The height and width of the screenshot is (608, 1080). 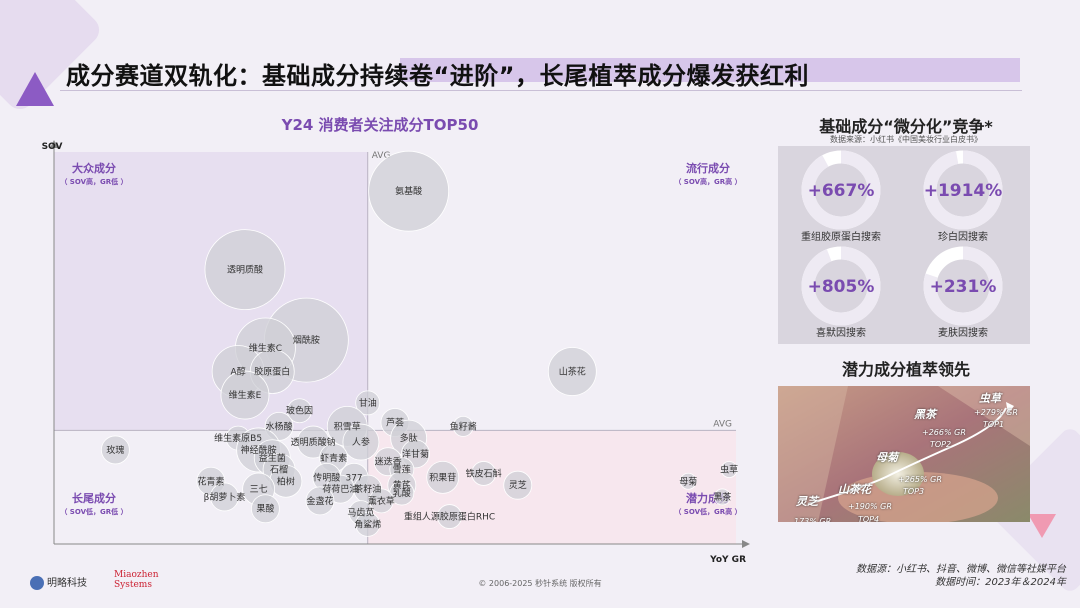 What do you see at coordinates (906, 126) in the screenshot?
I see `donut-section-title: 基础成分“微分化”竞争*` at bounding box center [906, 126].